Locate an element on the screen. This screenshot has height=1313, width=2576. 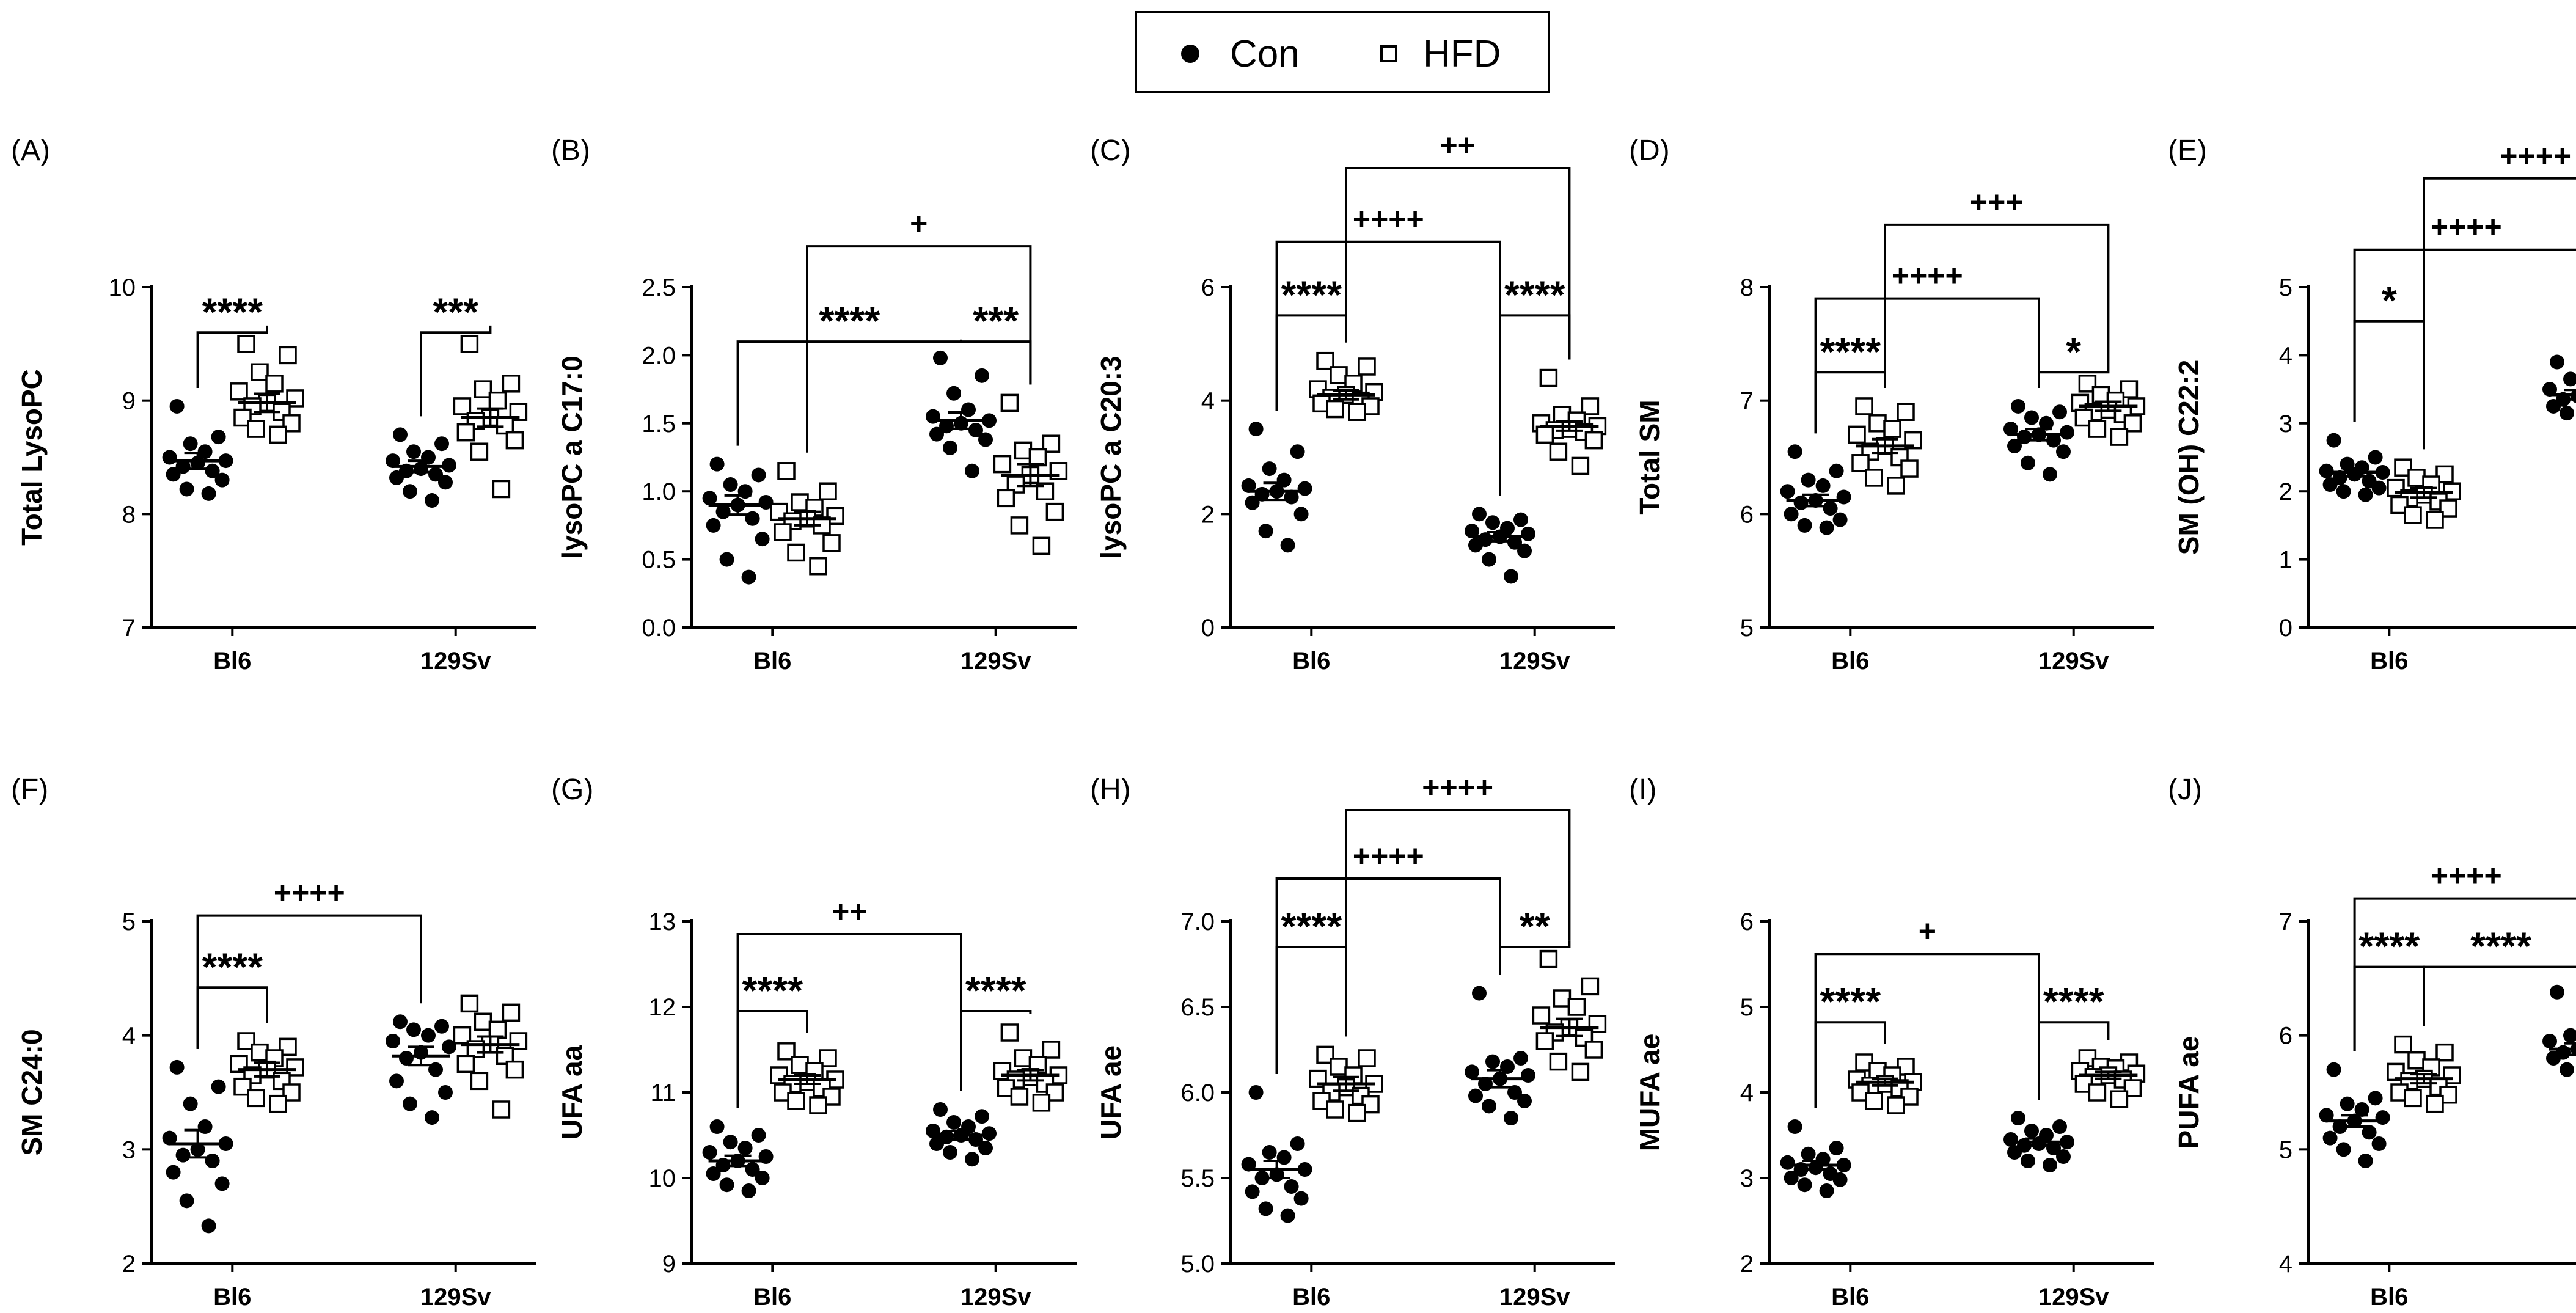
x-tick-label: Bl6 is located at coordinates (772, 1297).